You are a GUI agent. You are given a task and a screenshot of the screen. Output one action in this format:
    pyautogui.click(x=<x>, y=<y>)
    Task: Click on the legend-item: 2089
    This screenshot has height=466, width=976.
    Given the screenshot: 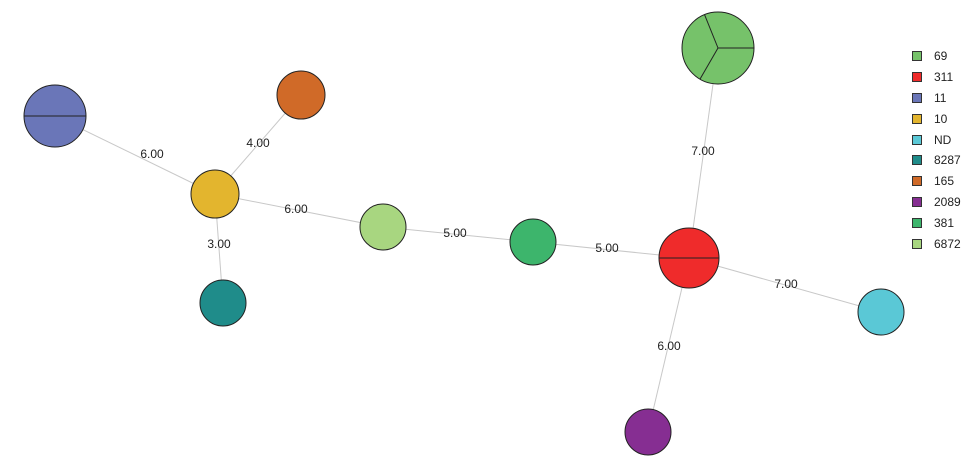 What is the action you would take?
    pyautogui.click(x=936, y=202)
    